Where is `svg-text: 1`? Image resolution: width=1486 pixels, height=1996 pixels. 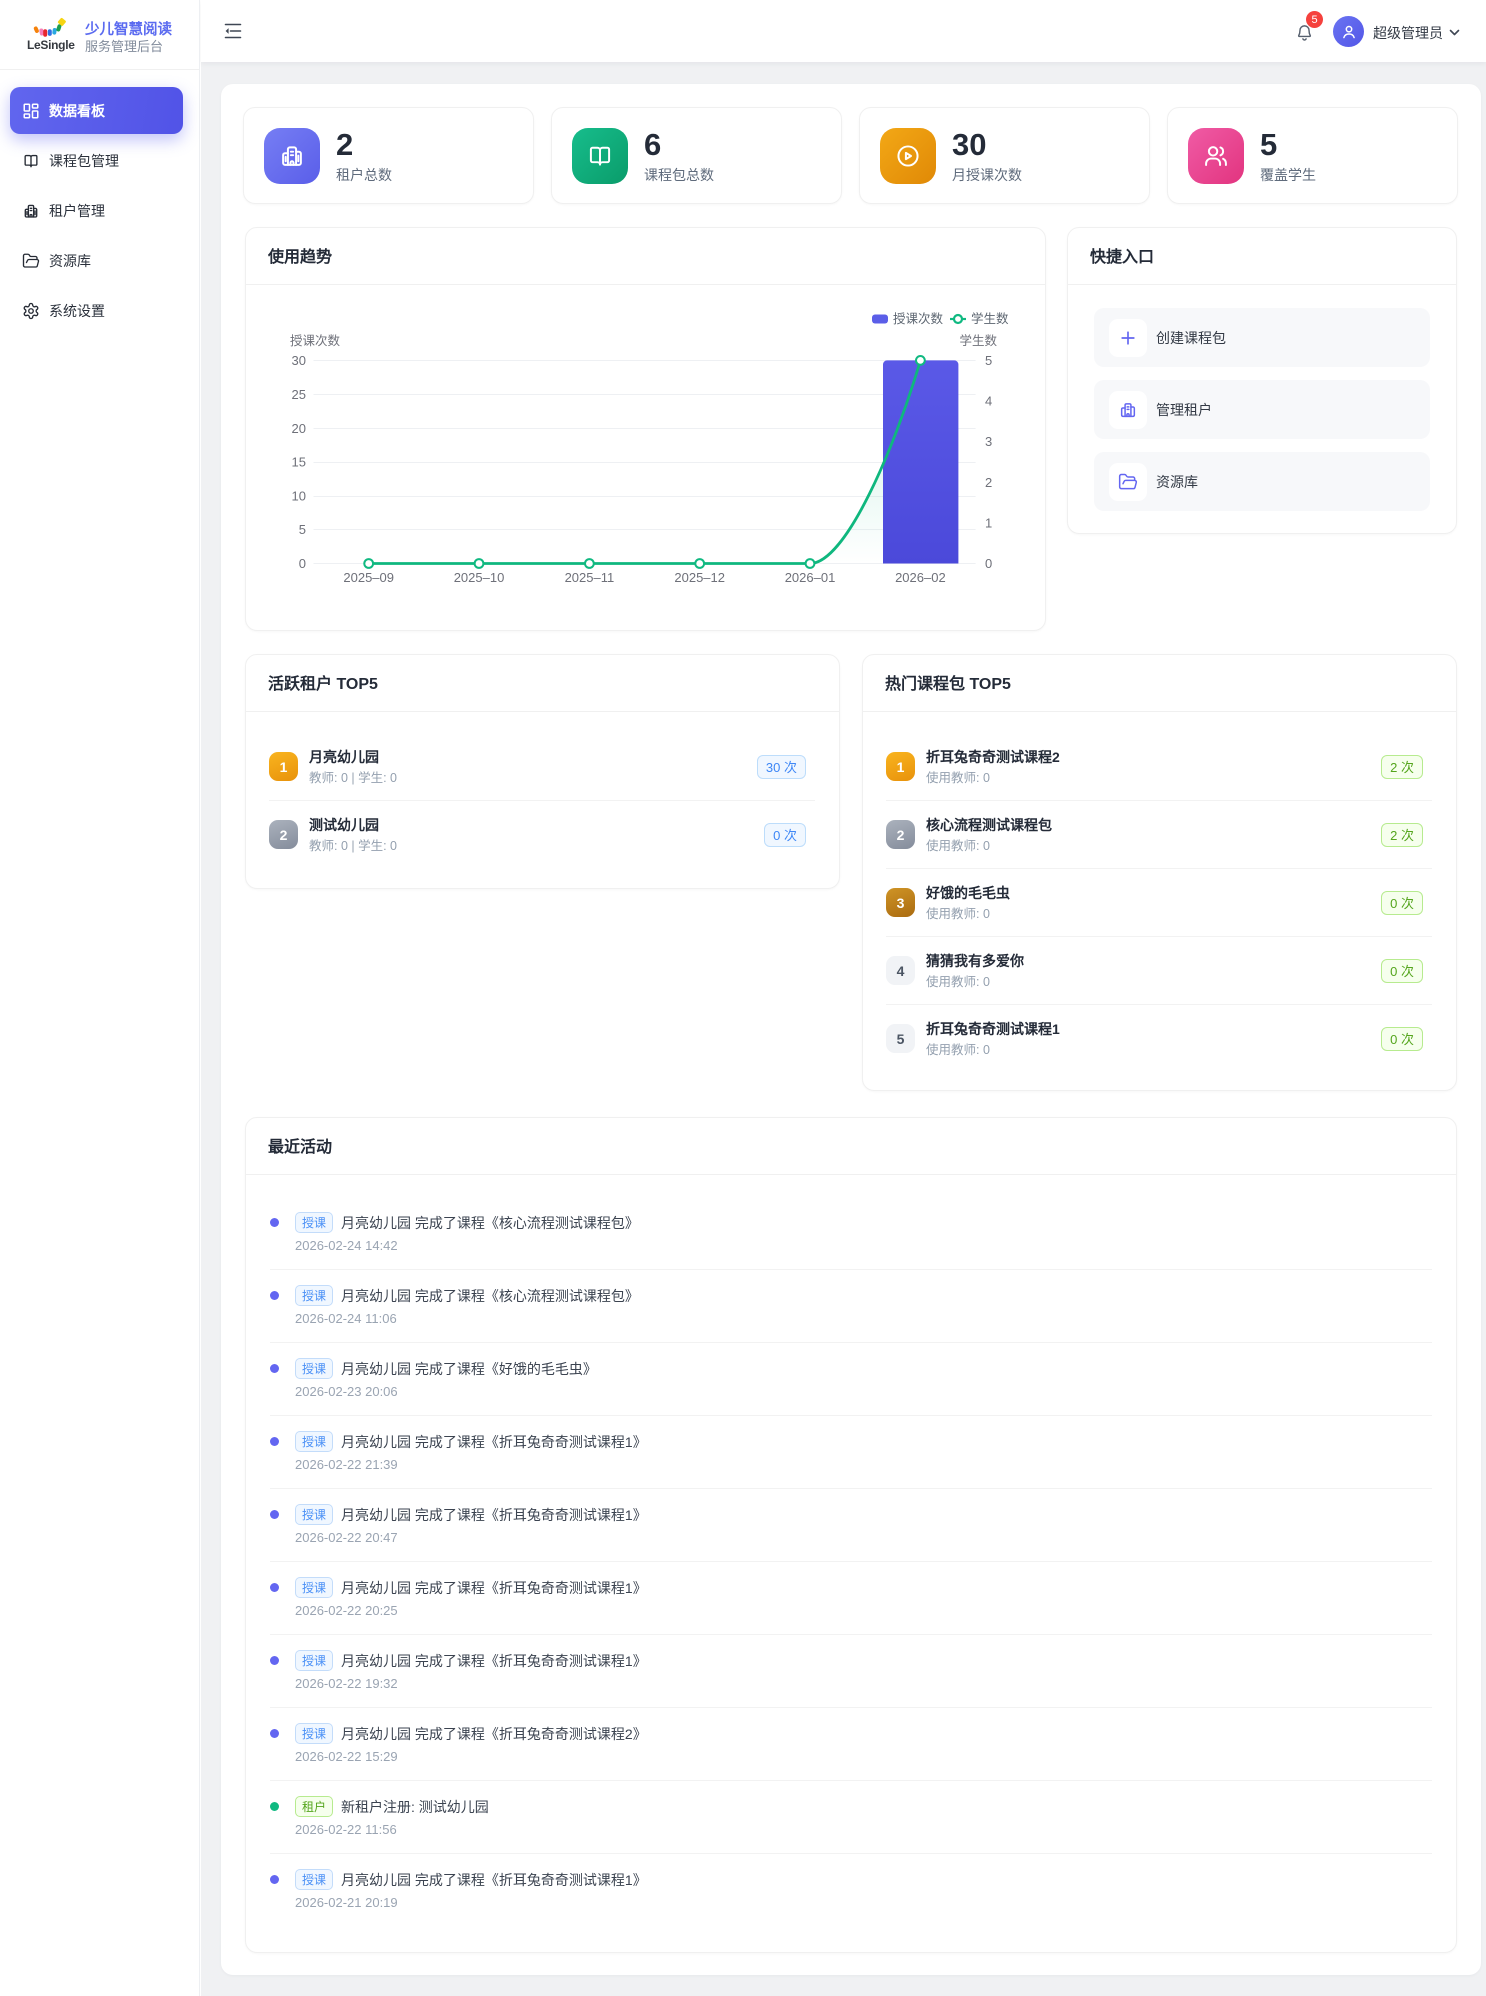
svg-text: 1 is located at coordinates (988, 522).